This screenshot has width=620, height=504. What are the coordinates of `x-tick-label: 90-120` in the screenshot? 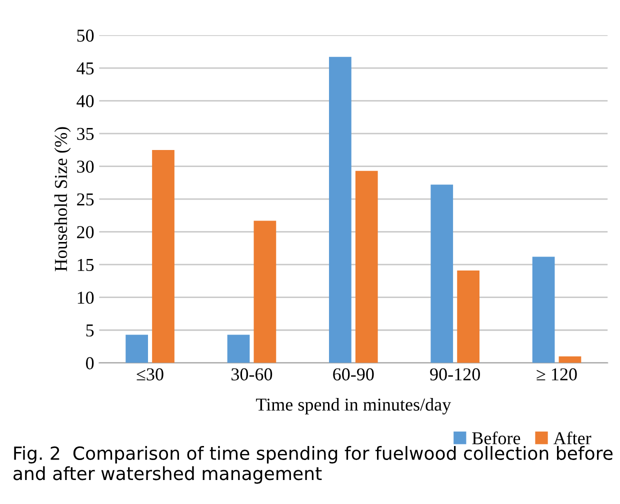 It's located at (455, 374).